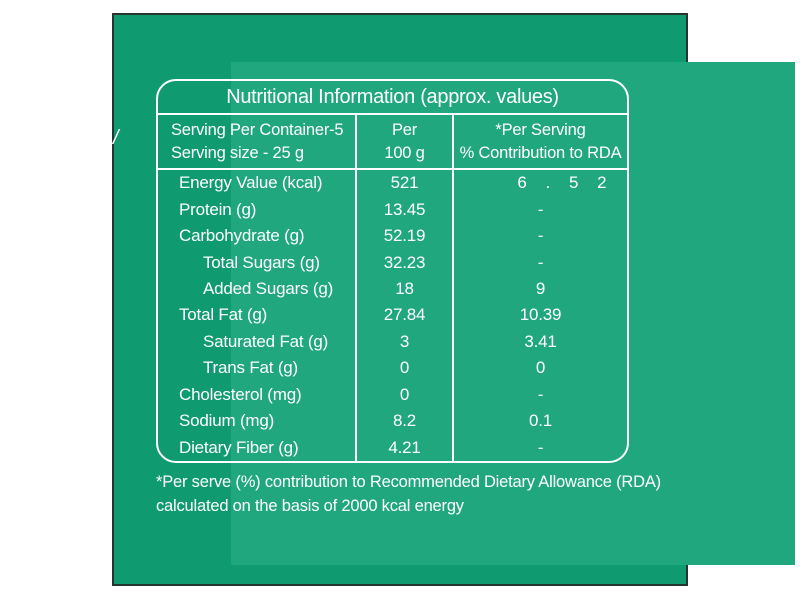  What do you see at coordinates (539, 183) in the screenshot?
I see `value-rda: 6 . 5 2` at bounding box center [539, 183].